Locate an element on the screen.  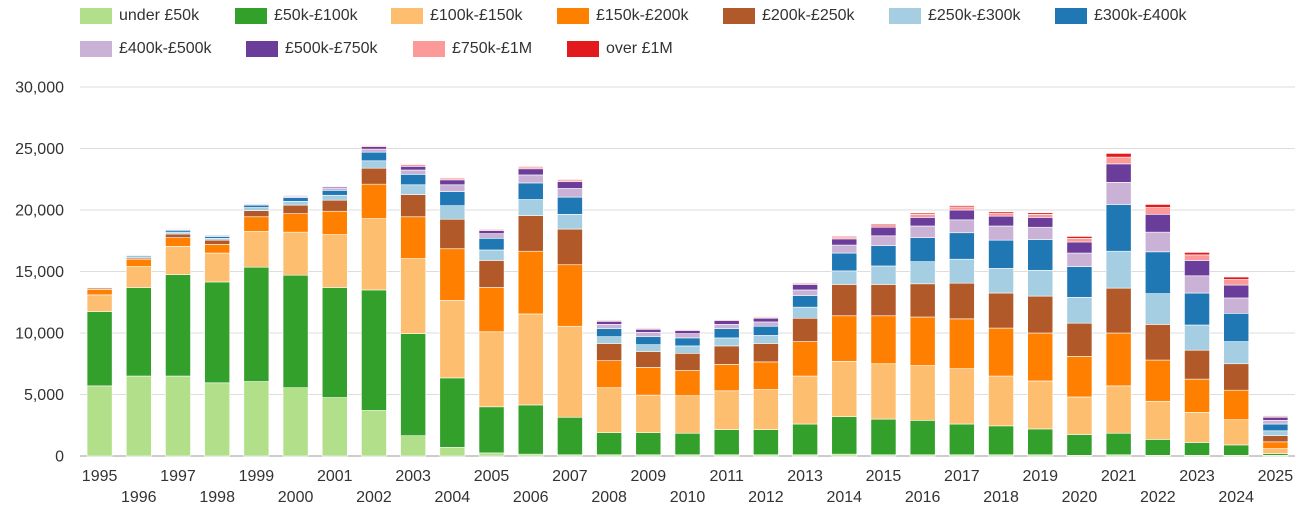
y-tick-label: 10,000 is located at coordinates (39, 334).